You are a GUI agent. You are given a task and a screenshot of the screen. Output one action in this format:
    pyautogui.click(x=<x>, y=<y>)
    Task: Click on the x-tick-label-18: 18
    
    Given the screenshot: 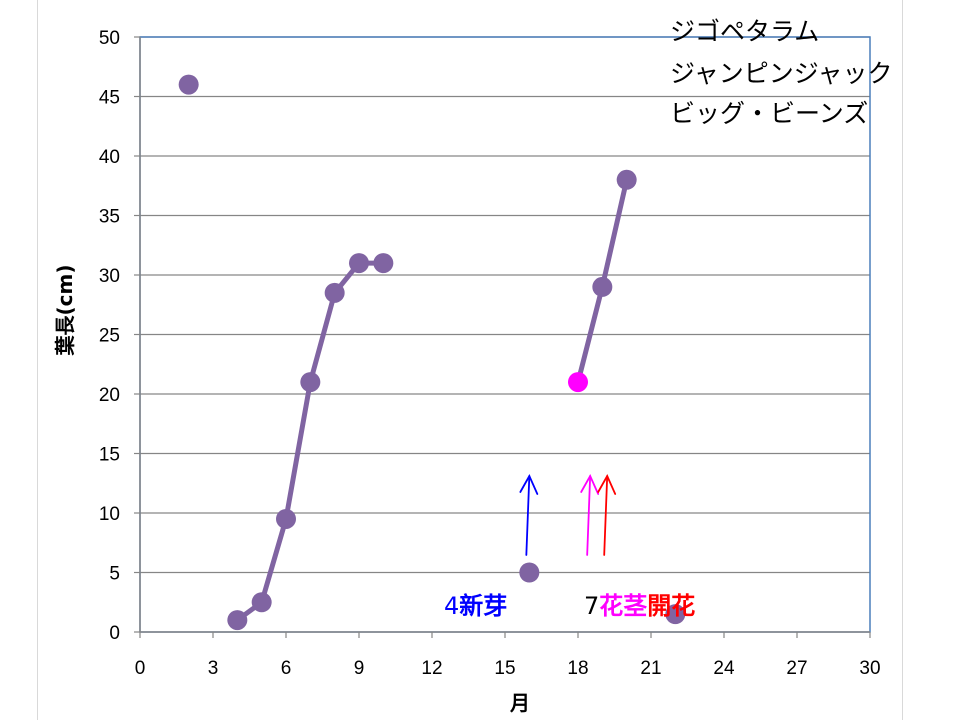 What is the action you would take?
    pyautogui.click(x=577, y=668)
    